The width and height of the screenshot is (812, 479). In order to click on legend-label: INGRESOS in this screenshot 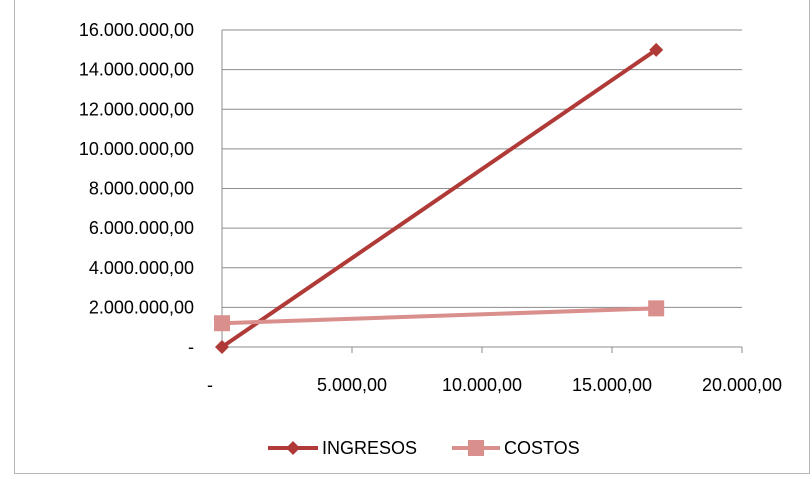, I will do `click(369, 448)`.